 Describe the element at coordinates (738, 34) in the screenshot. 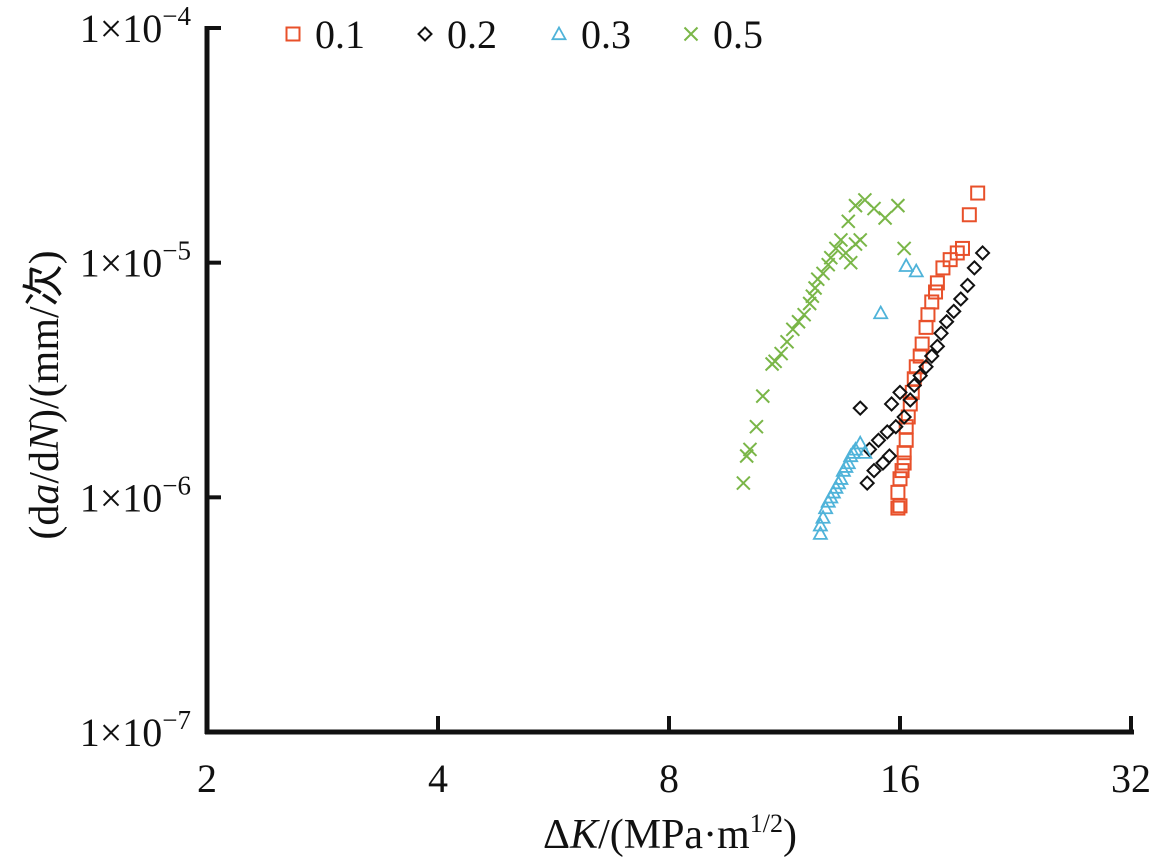

I see `legend-label: 0.5` at that location.